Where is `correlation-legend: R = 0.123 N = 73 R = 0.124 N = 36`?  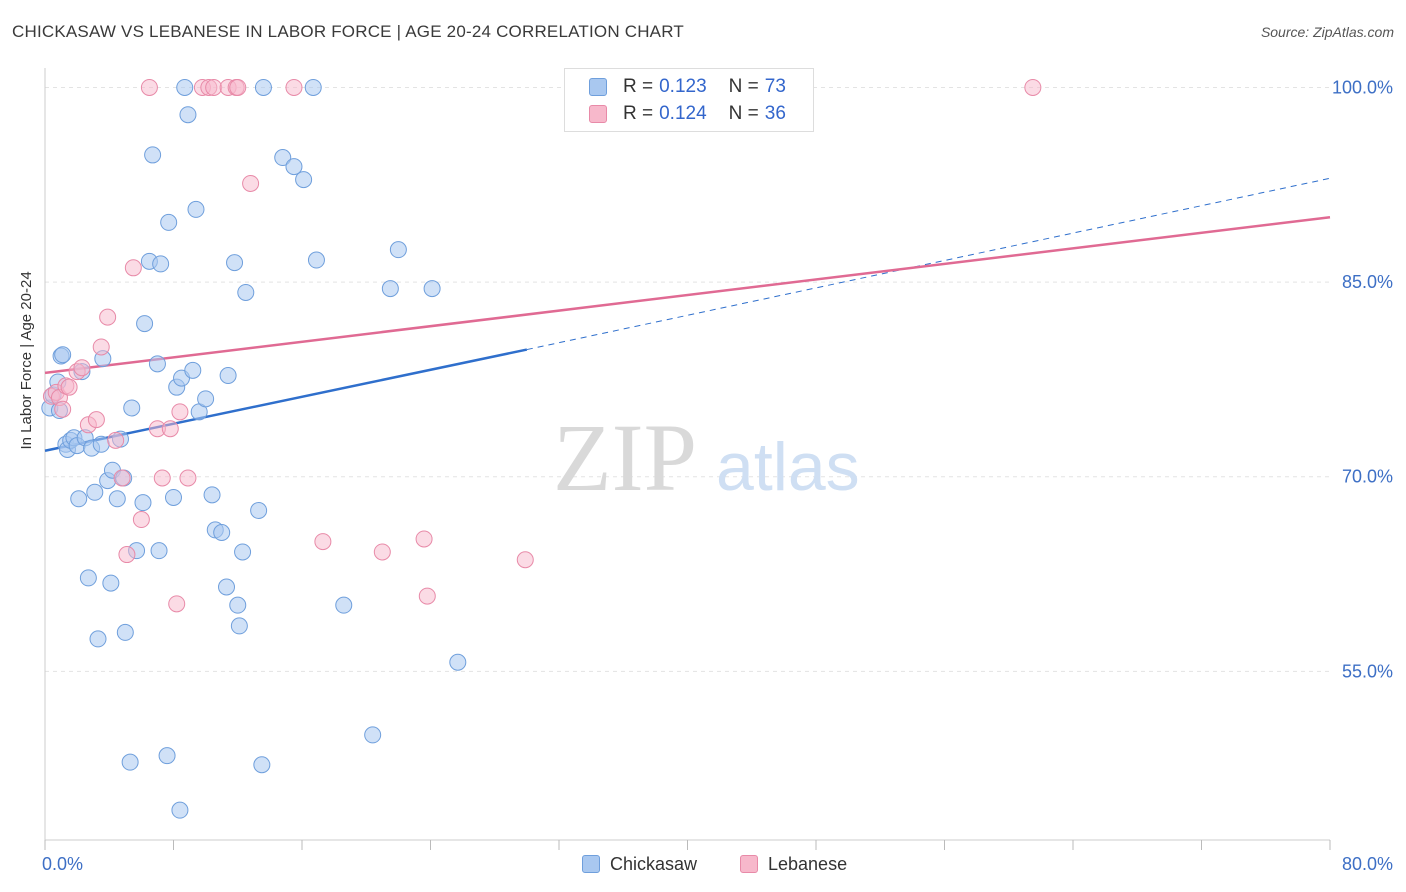
correlation-legend: R = 0.123 N = 73 R = 0.124 N = 36 is located at coordinates (689, 100).